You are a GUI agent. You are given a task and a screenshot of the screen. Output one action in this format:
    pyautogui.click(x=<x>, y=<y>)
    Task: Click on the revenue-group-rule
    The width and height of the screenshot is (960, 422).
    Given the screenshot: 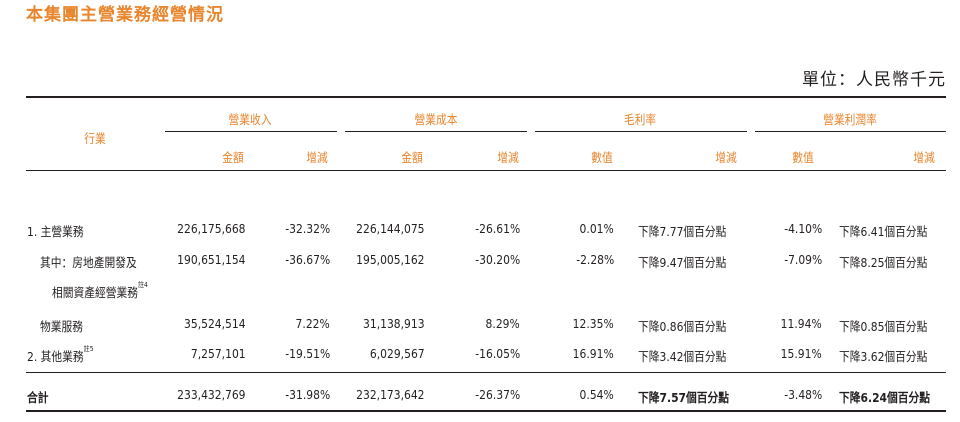 What is the action you would take?
    pyautogui.click(x=251, y=131)
    